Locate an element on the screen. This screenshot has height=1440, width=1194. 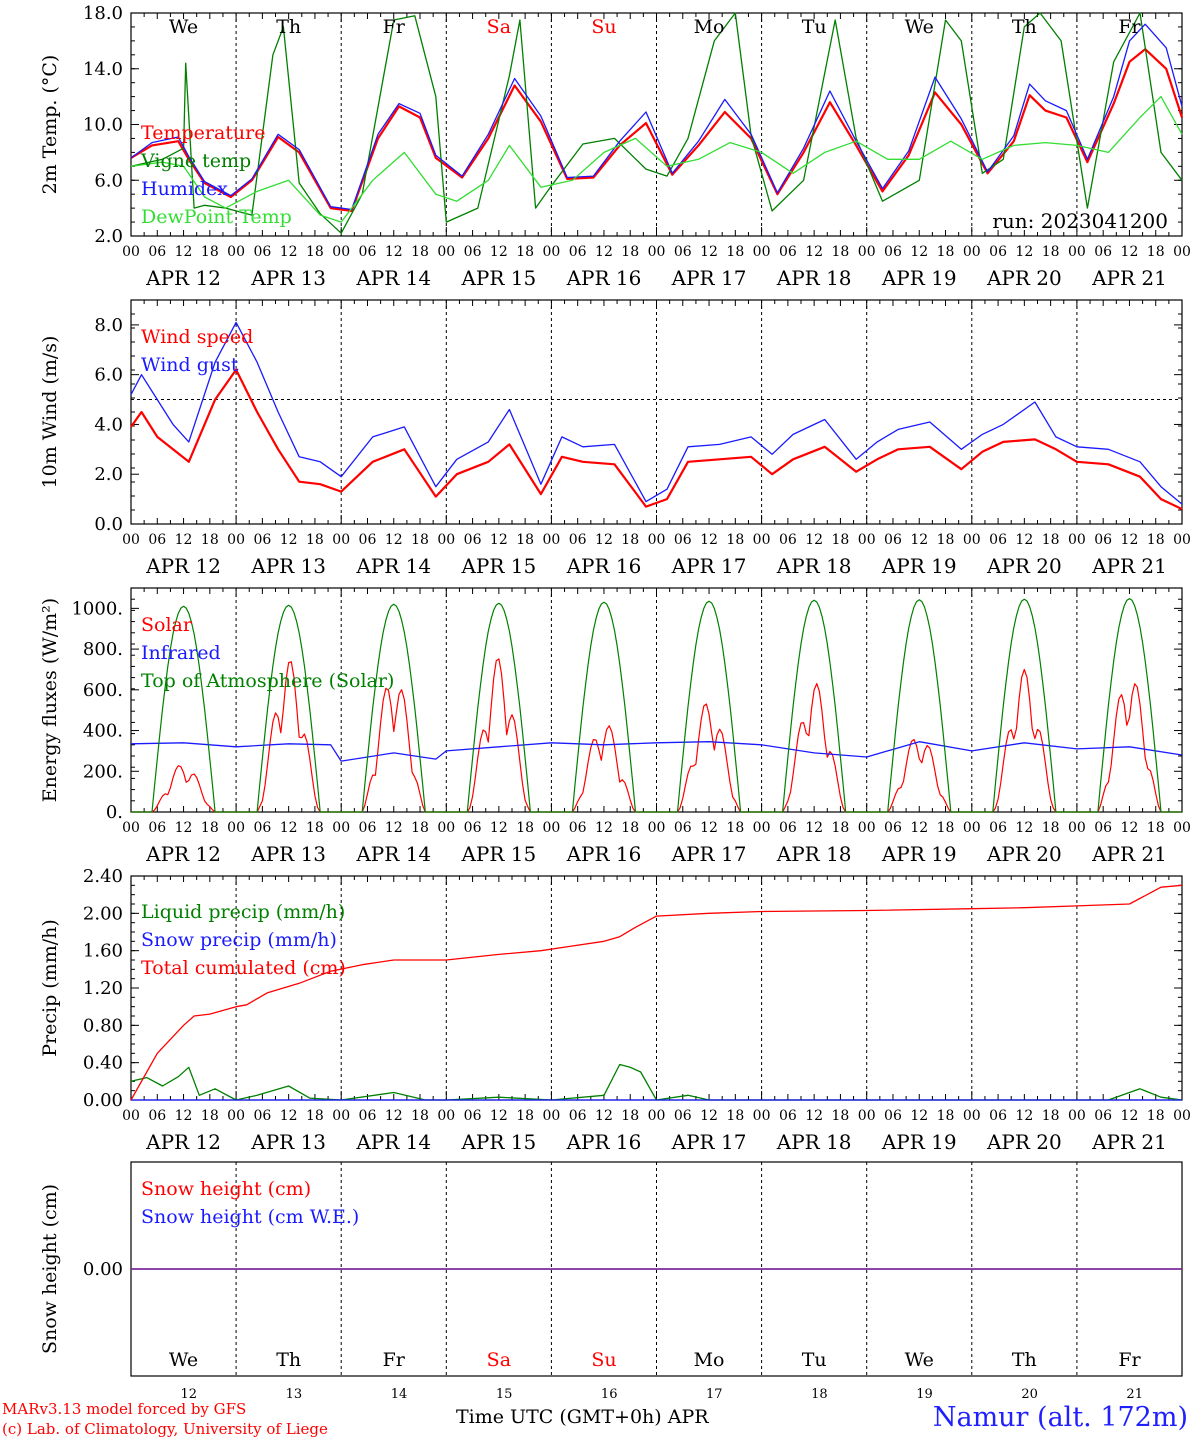
x-date-label: APR 13 is located at coordinates (288, 566).